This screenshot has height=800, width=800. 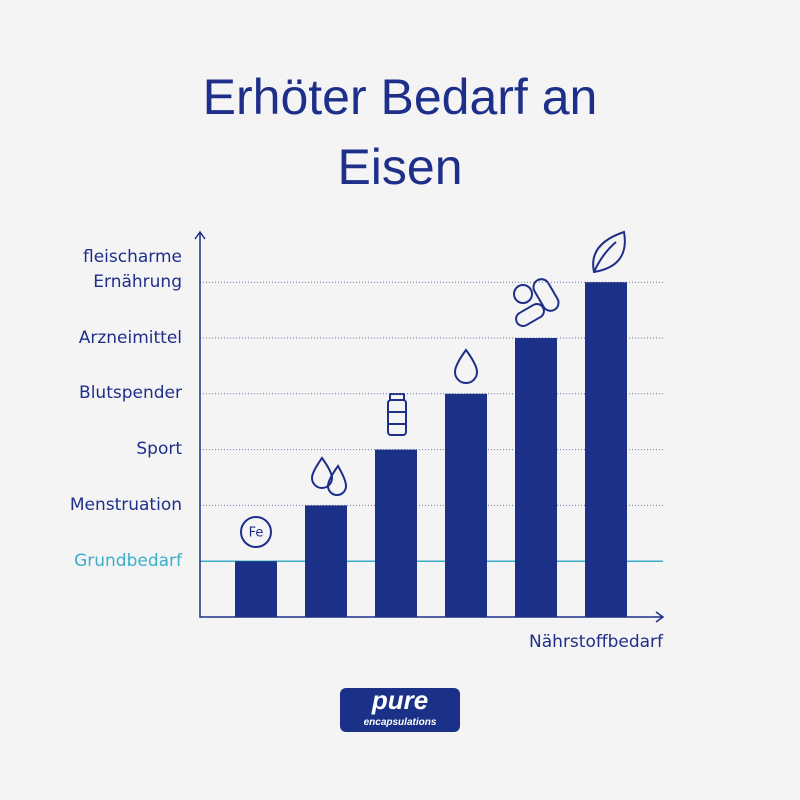 I want to click on iron-icon, so click(x=256, y=532).